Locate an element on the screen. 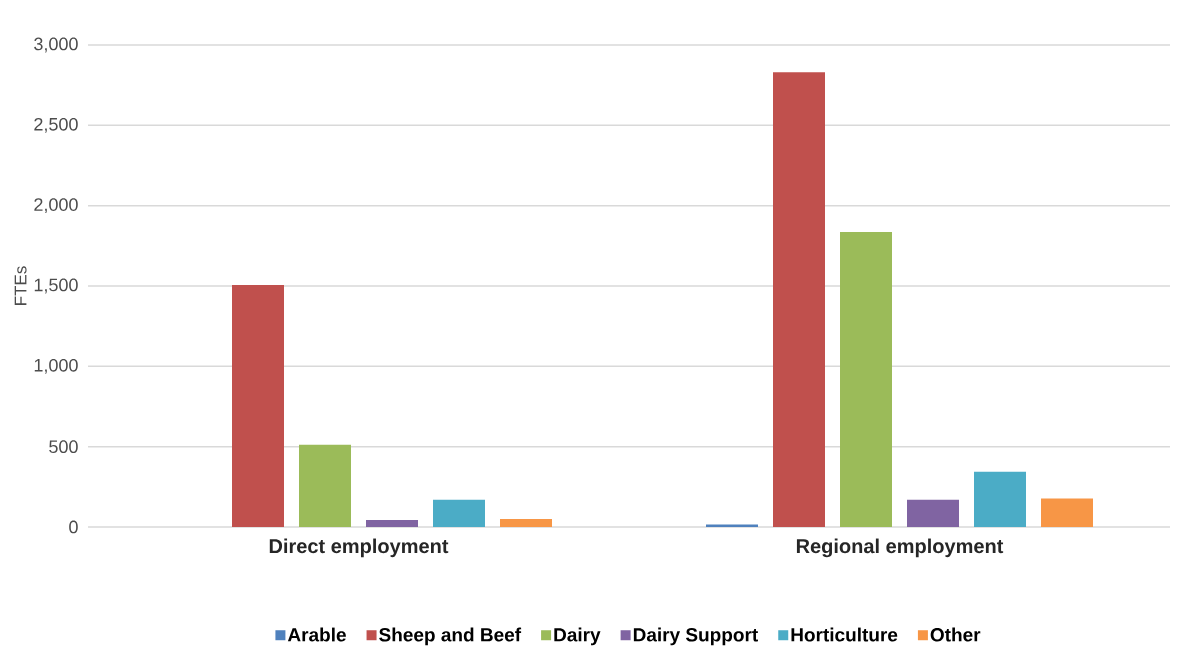 The width and height of the screenshot is (1187, 657). legend-label: Dairy Support is located at coordinates (695, 636).